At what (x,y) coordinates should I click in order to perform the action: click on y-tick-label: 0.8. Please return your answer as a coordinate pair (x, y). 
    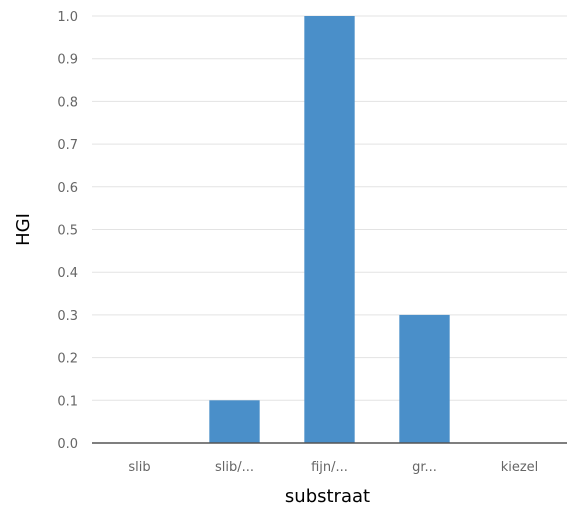
    Looking at the image, I should click on (67, 102).